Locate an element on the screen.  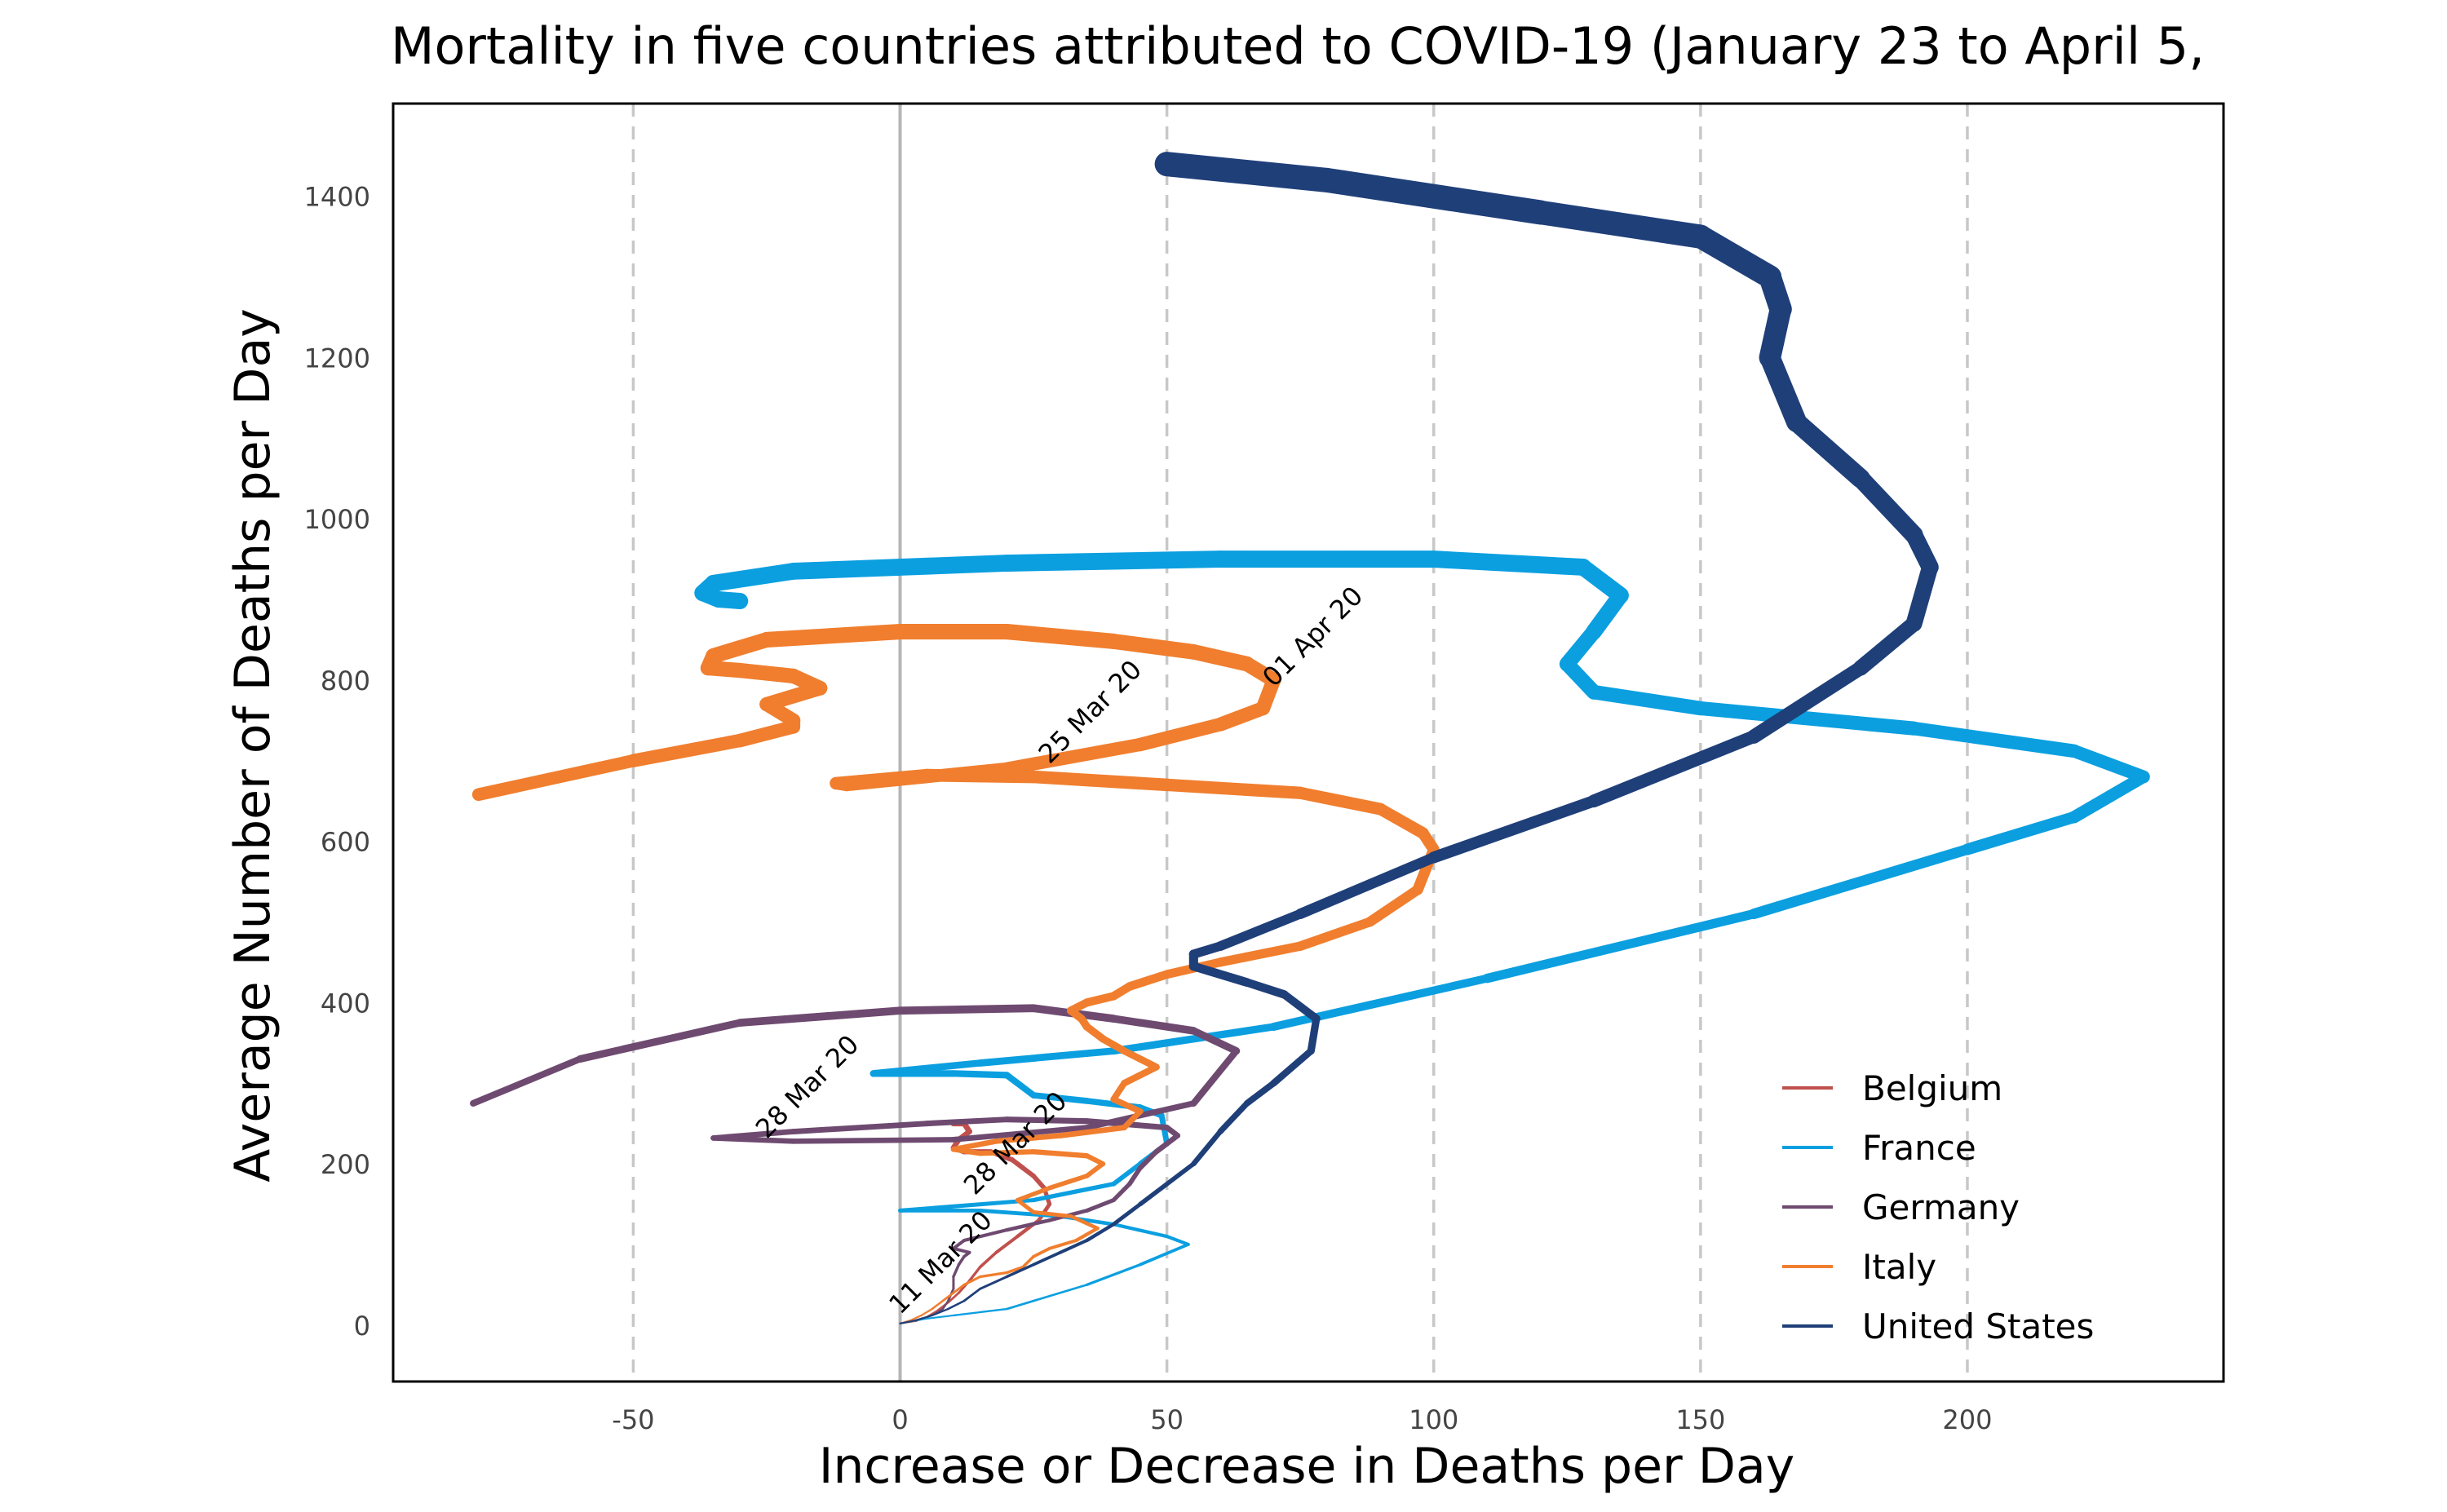
x-tick-label: 200 is located at coordinates (1967, 1419).